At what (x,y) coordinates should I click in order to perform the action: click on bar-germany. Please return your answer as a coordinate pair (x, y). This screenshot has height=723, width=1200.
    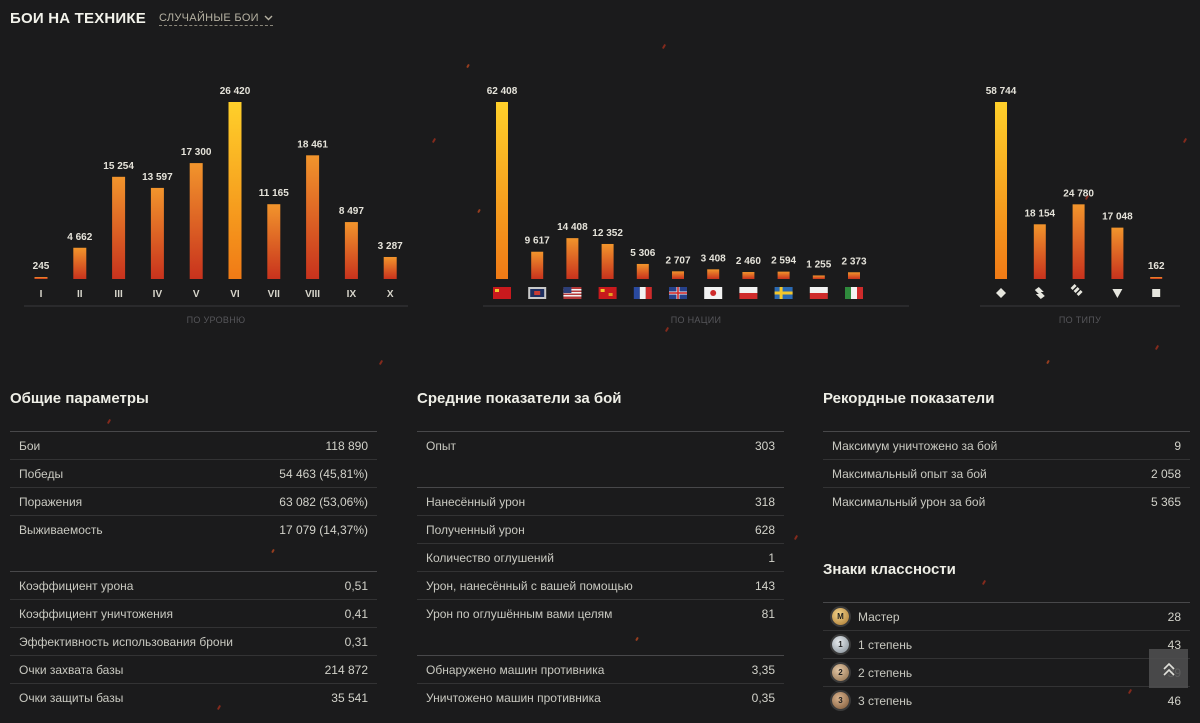
    Looking at the image, I should click on (537, 265).